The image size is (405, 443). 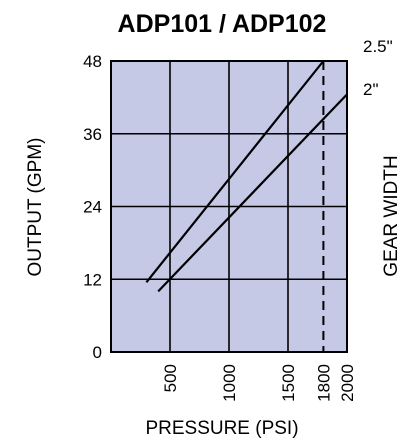 I want to click on y-tick-label: 0, so click(x=97, y=352).